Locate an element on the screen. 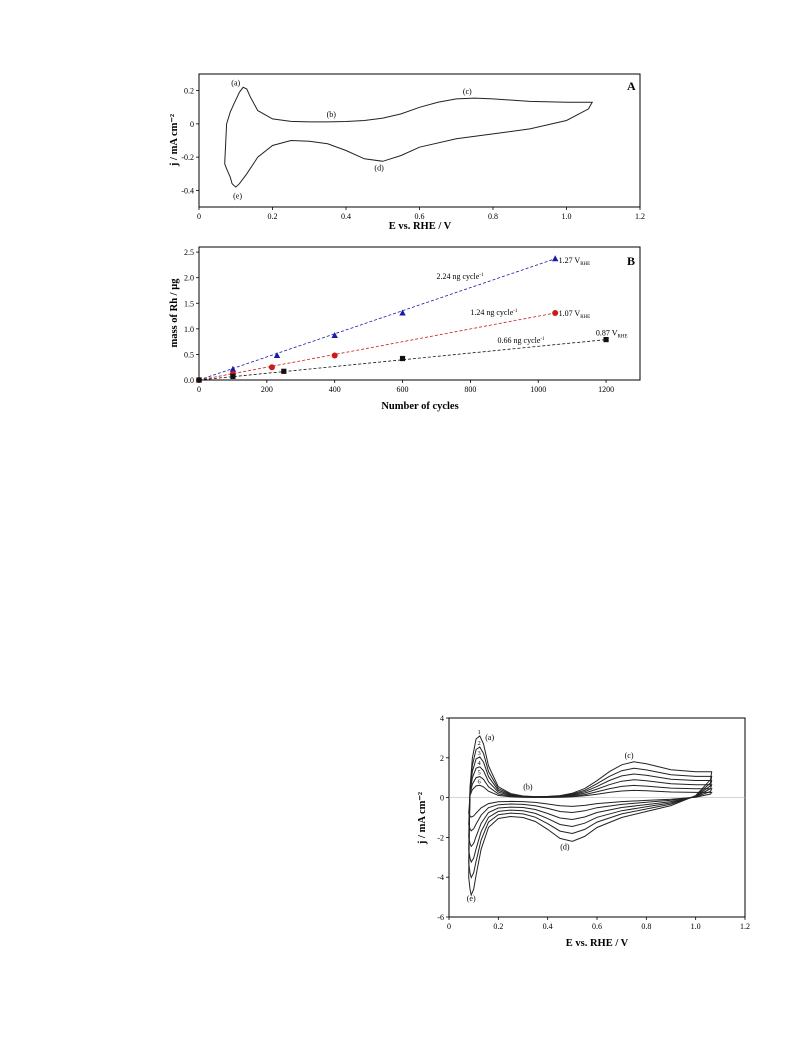 The image size is (793, 1057). series-slope-label: 0.66 ng cycle-1 is located at coordinates (522, 340).